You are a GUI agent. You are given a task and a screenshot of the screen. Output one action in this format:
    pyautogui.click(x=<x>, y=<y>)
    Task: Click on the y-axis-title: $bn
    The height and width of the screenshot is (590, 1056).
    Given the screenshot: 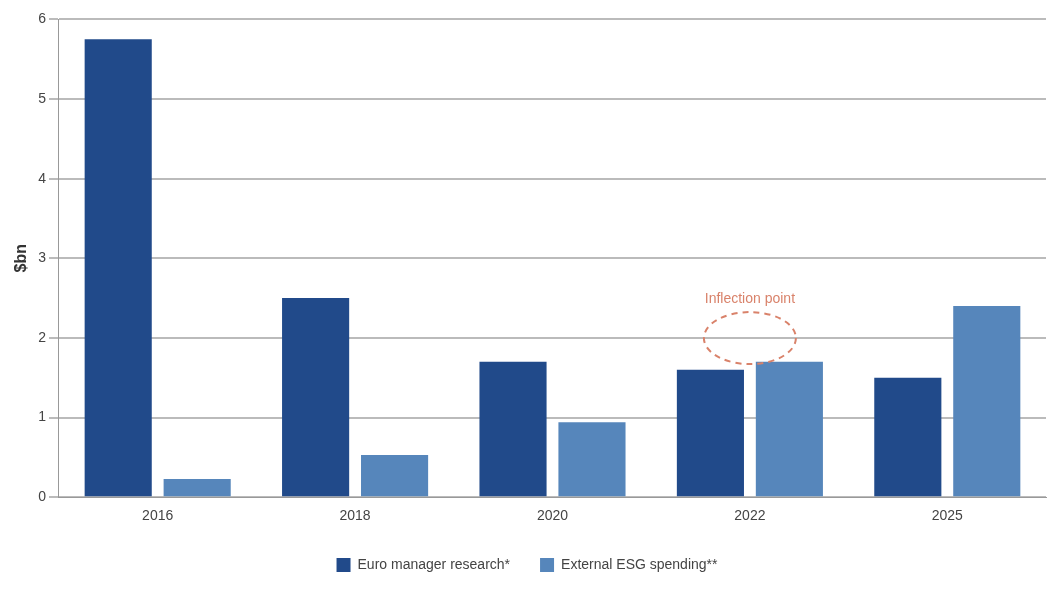 What is the action you would take?
    pyautogui.click(x=21, y=258)
    